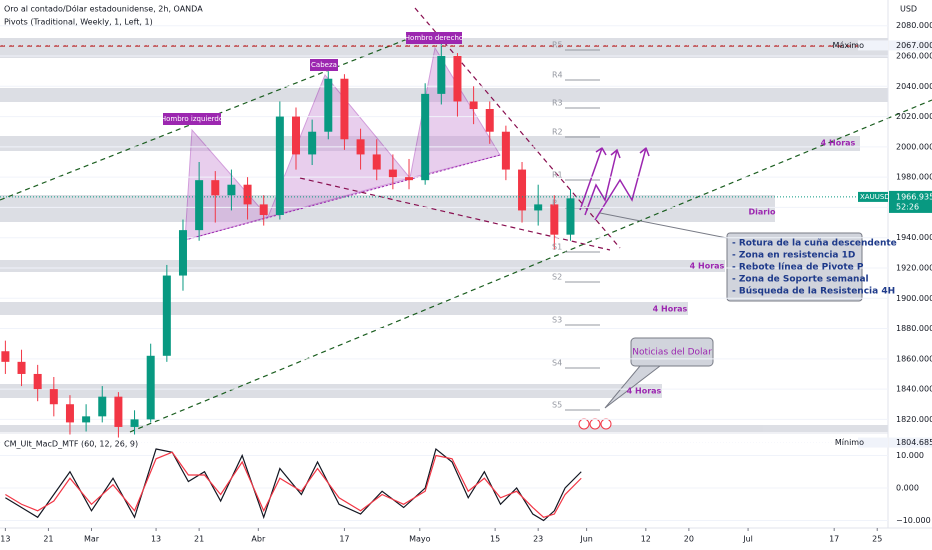 Image resolution: width=932 pixels, height=550 pixels. What do you see at coordinates (557, 75) in the screenshot?
I see `pivot-label: R4` at bounding box center [557, 75].